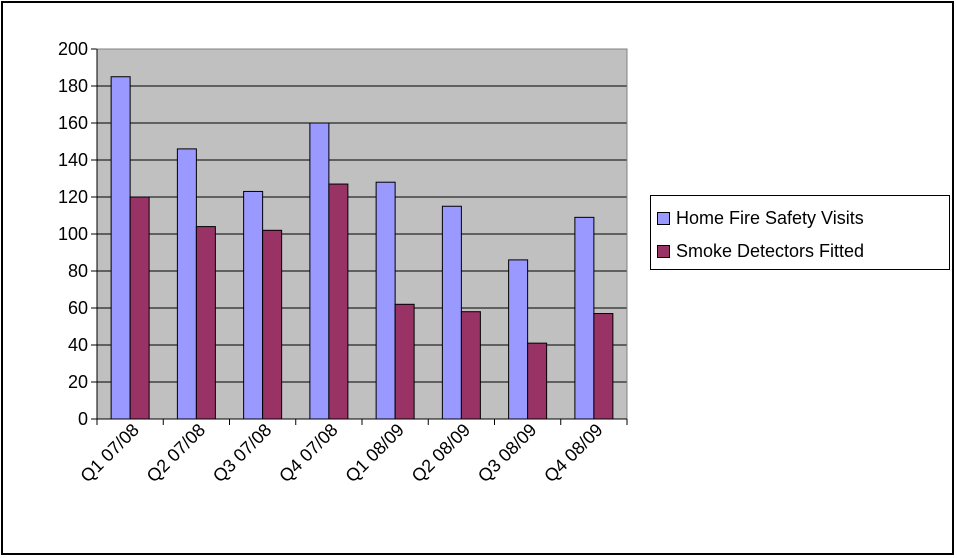  What do you see at coordinates (663, 251) in the screenshot?
I see `legend-swatch-smoke-detectors-fitted` at bounding box center [663, 251].